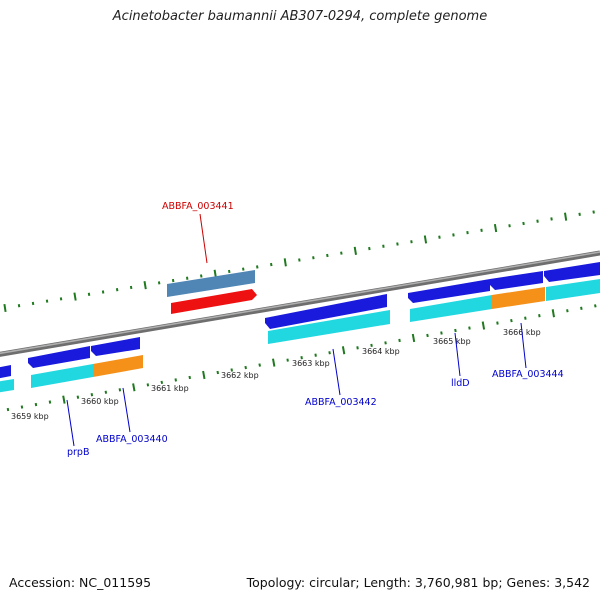 The width and height of the screenshot is (600, 600). I want to click on cds-arrow-lldD, so click(449, 291).